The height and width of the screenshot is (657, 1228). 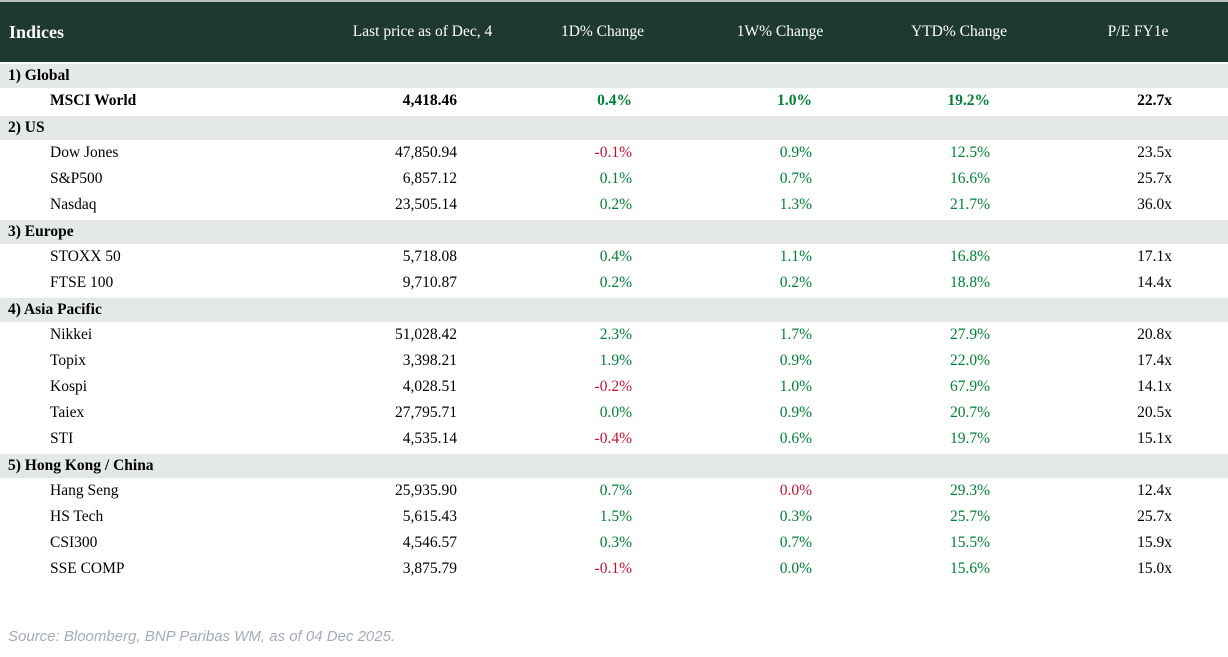 I want to click on change-1d: 0.3%, so click(x=615, y=542).